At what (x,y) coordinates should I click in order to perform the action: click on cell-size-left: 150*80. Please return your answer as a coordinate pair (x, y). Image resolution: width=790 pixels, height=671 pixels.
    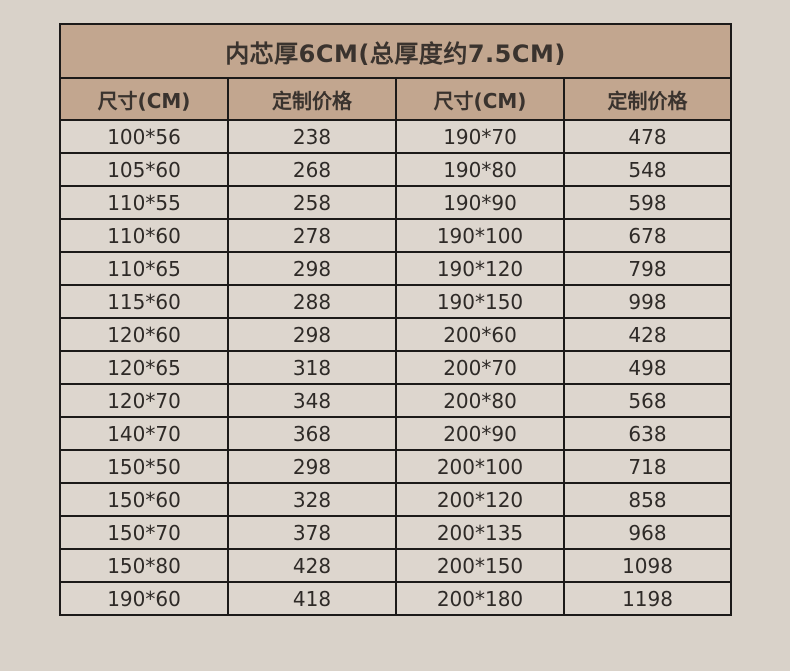
    Looking at the image, I should click on (144, 565).